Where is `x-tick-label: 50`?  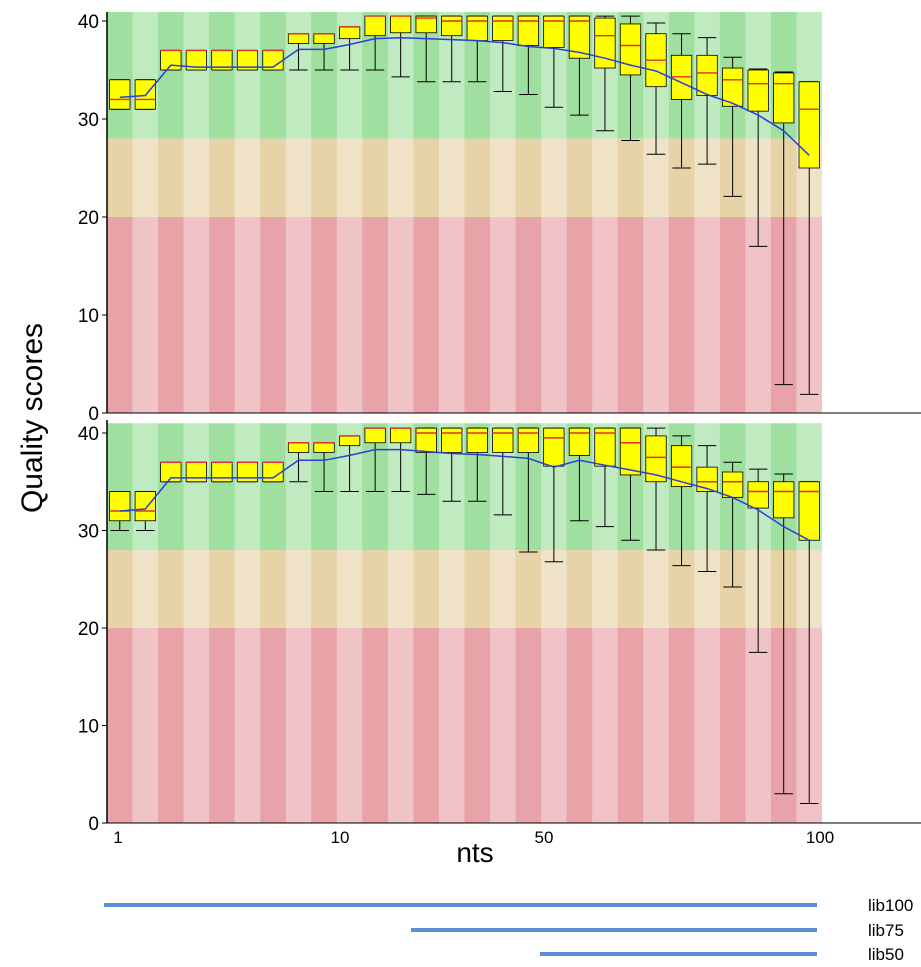
x-tick-label: 50 is located at coordinates (544, 837).